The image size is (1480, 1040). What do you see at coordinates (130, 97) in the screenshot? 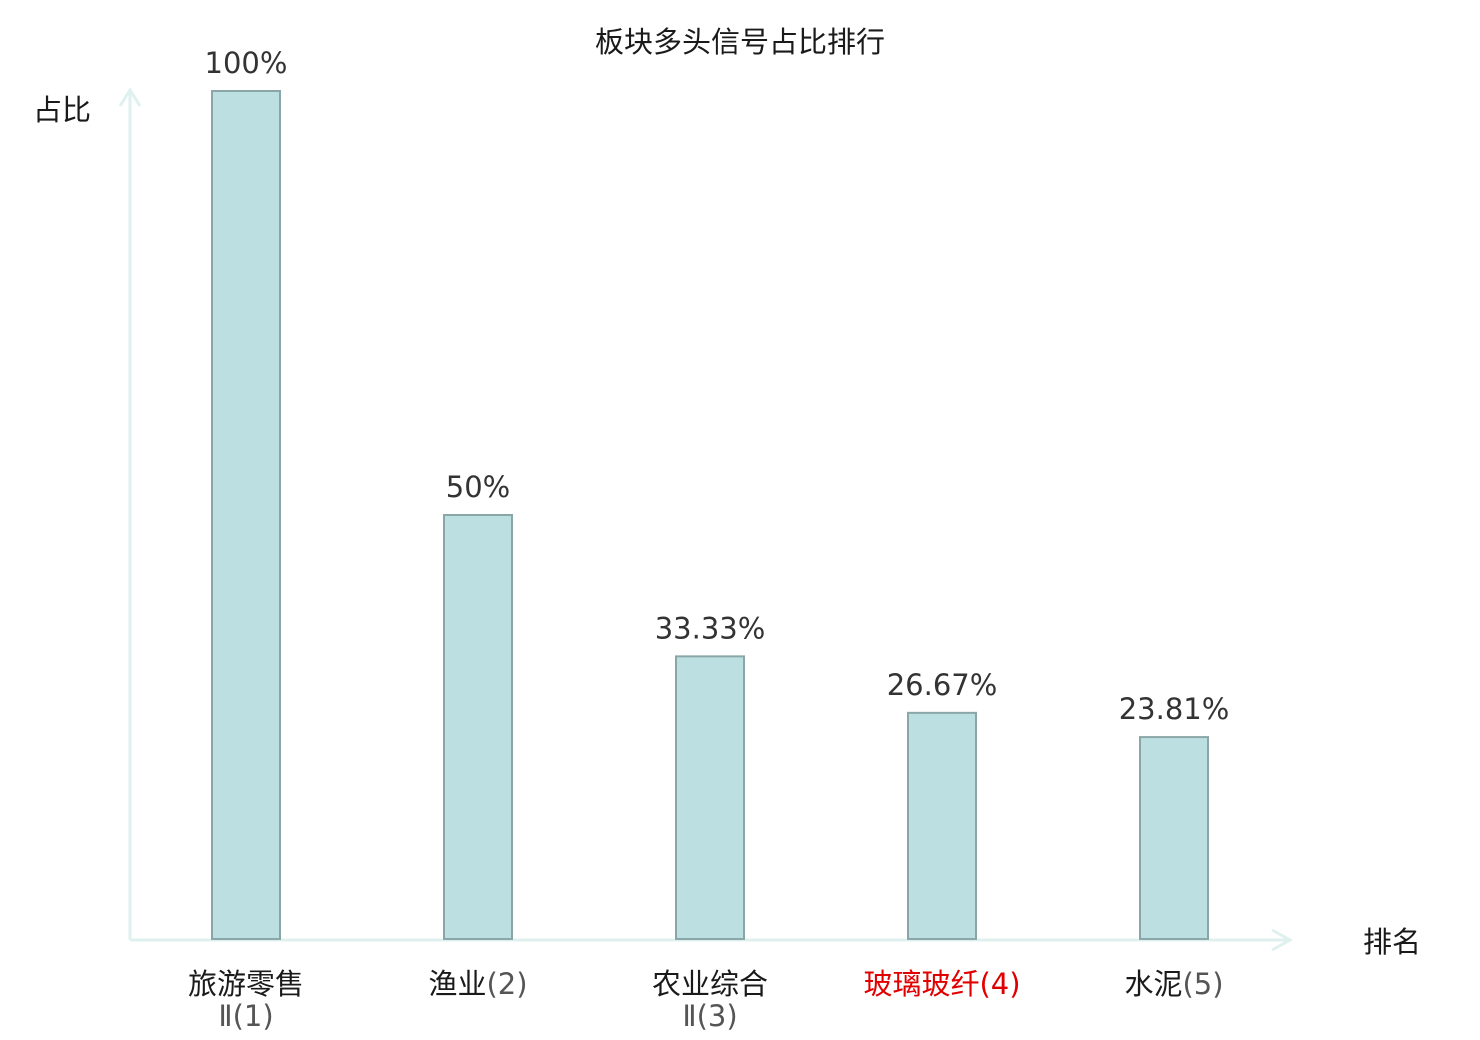
I see `y-axis-arrow-icon` at bounding box center [130, 97].